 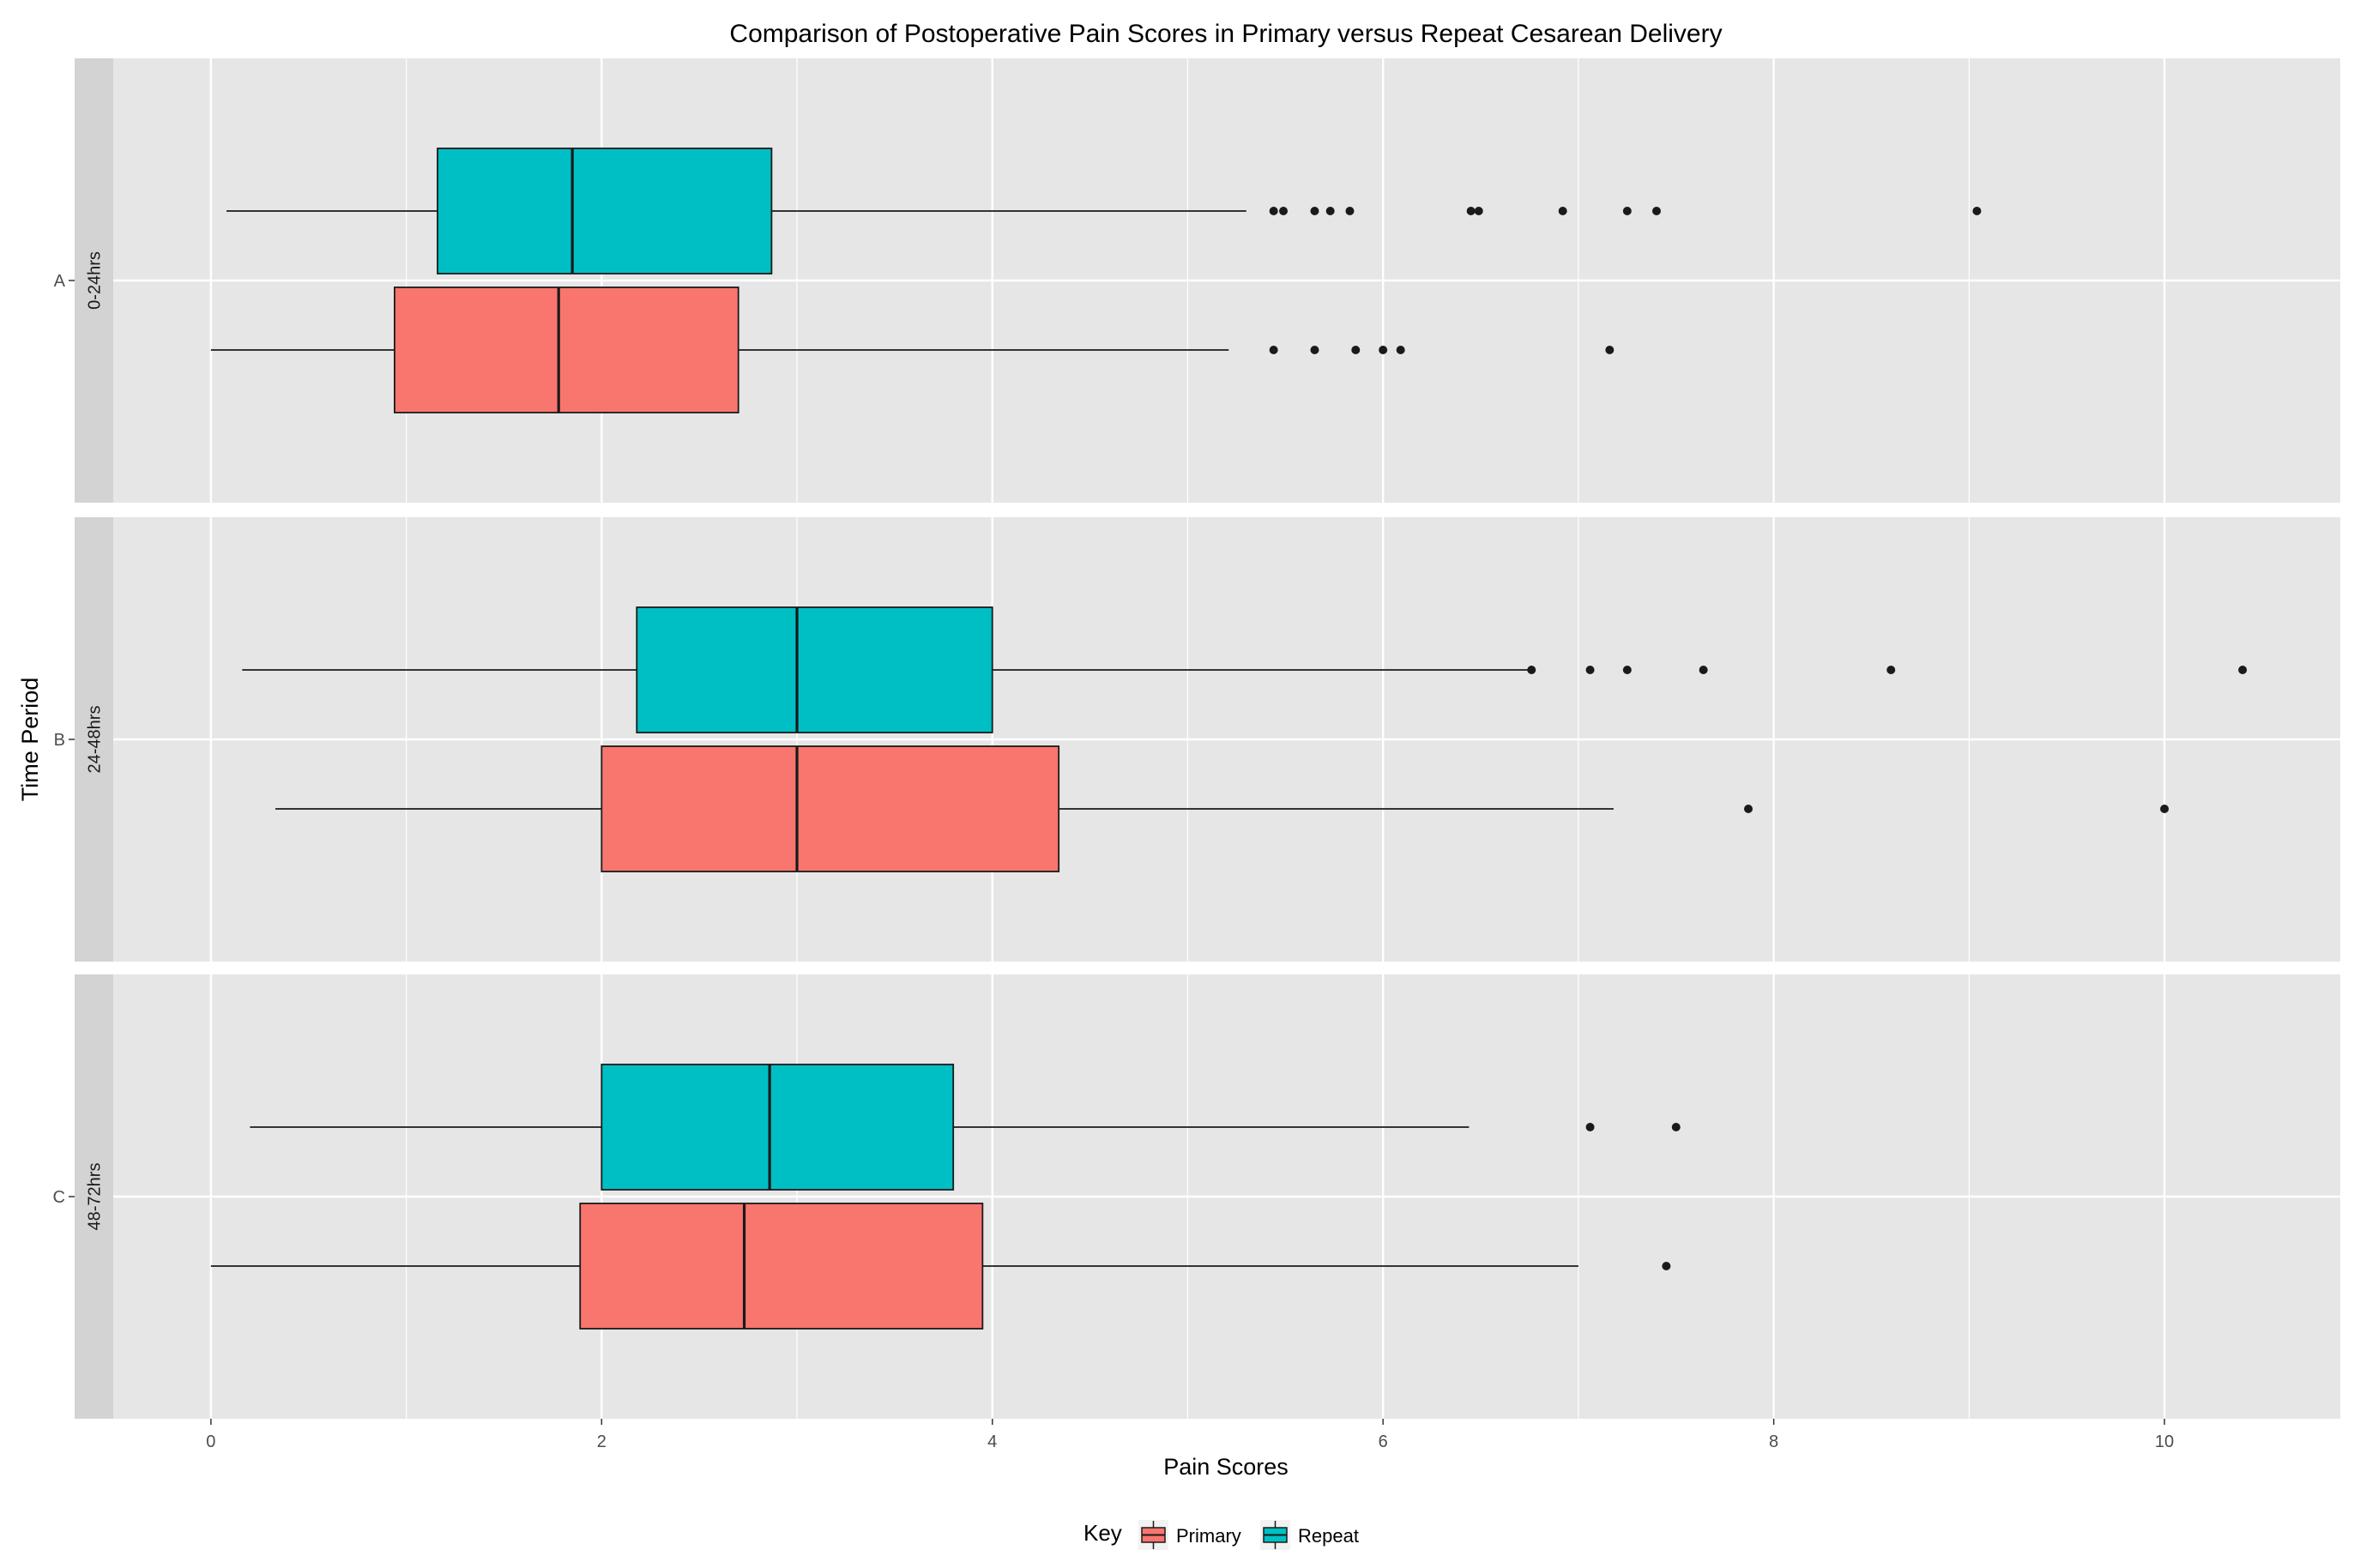 I want to click on legend-label: Primary, so click(x=1209, y=1536).